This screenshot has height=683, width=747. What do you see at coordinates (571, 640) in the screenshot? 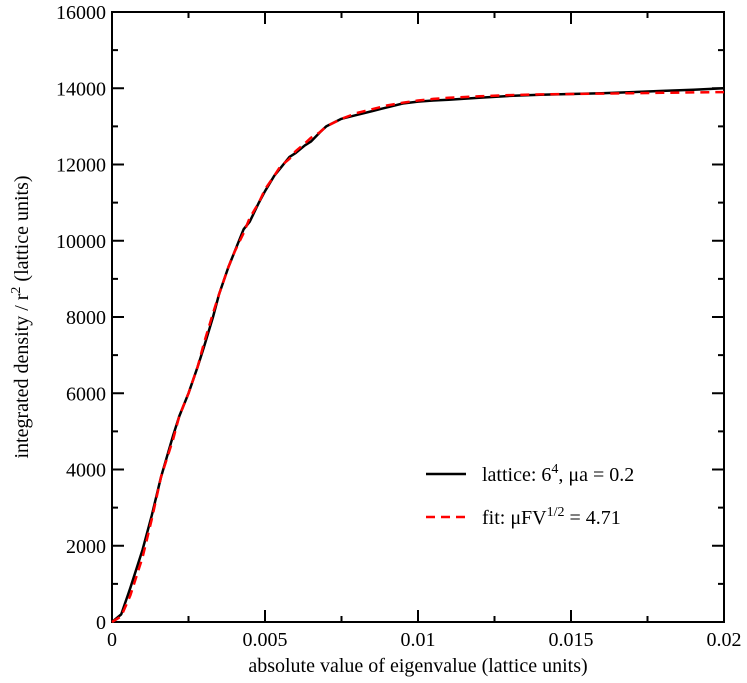
I see `x-tick-label: 0.015` at bounding box center [571, 640].